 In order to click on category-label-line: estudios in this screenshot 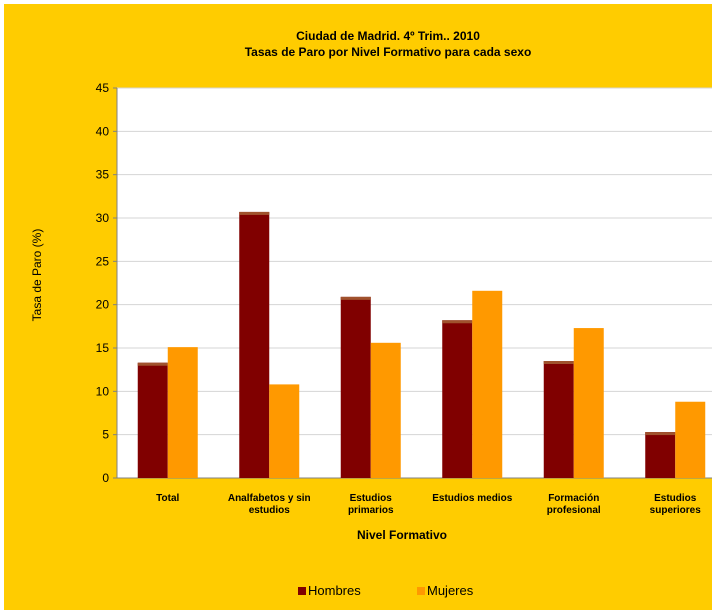, I will do `click(270, 510)`.